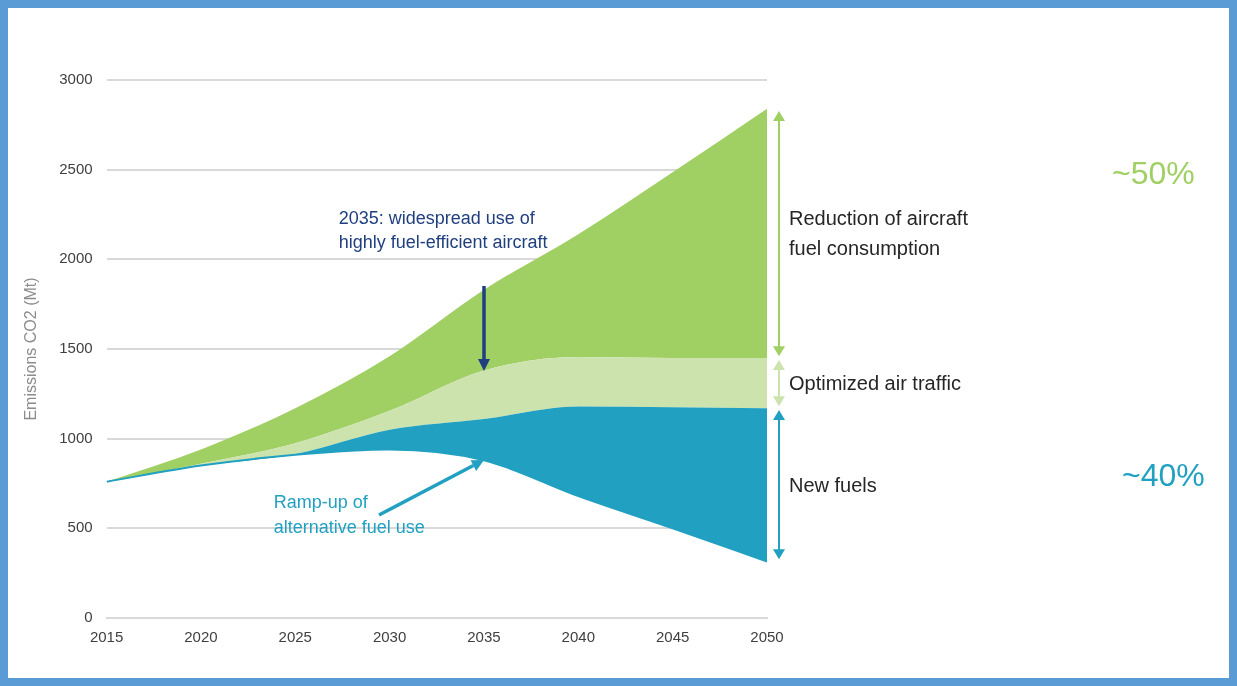 This screenshot has width=1237, height=686. I want to click on x-tick-label: 2020, so click(201, 637).